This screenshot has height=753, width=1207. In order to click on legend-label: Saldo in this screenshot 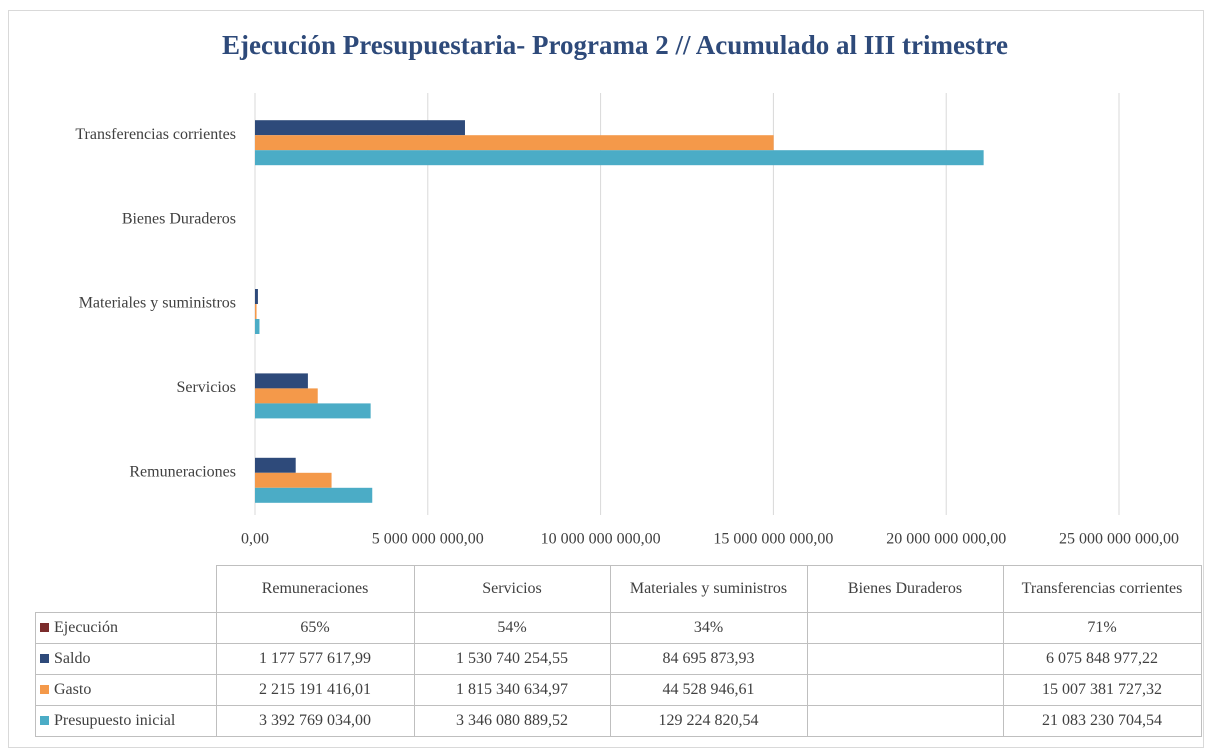, I will do `click(72, 658)`.